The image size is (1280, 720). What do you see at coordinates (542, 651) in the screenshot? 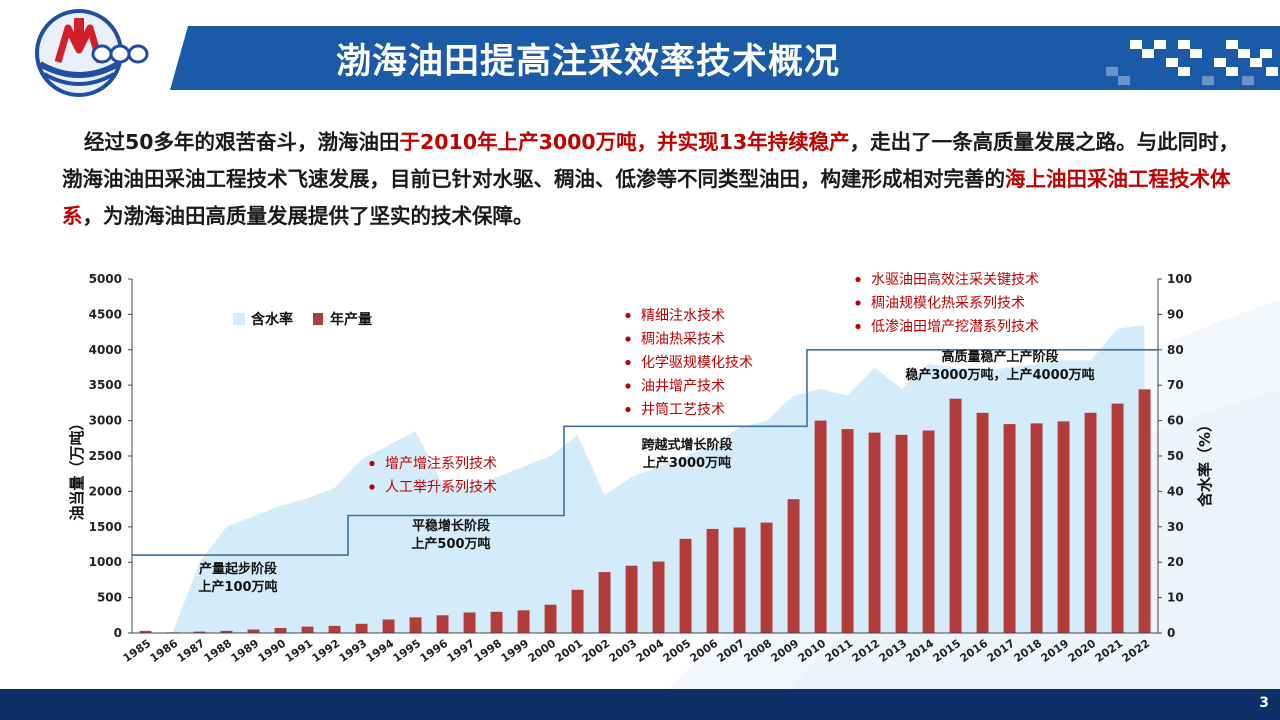
I see `x-tick-label: 2000` at bounding box center [542, 651].